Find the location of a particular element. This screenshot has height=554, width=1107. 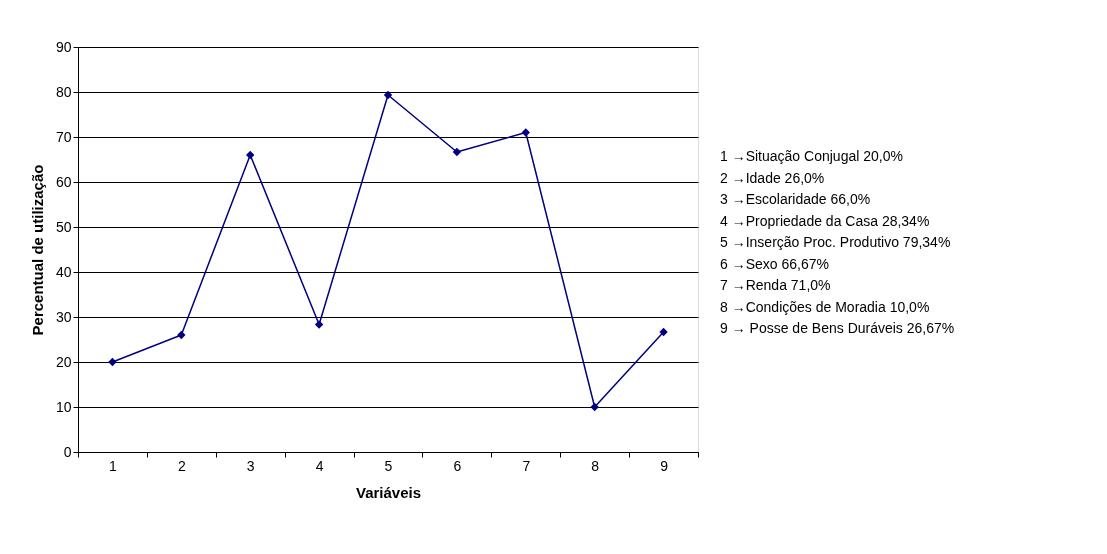

y-tick-label: 40 is located at coordinates (63, 271).